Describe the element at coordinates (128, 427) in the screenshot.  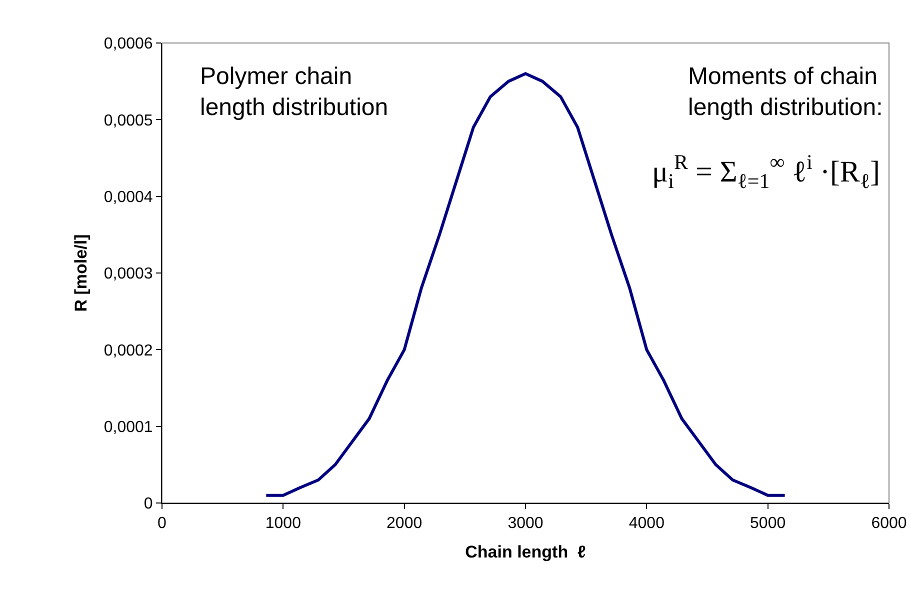
I see `y-tick-label: 0,0001` at that location.